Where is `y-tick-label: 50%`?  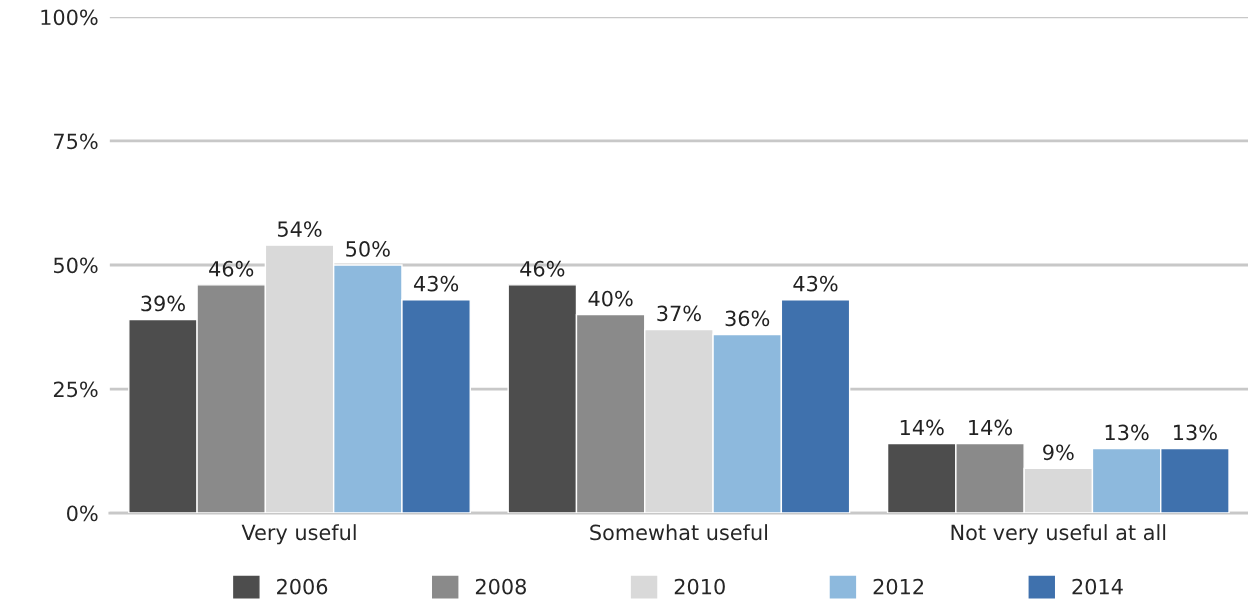
y-tick-label: 50% is located at coordinates (76, 265).